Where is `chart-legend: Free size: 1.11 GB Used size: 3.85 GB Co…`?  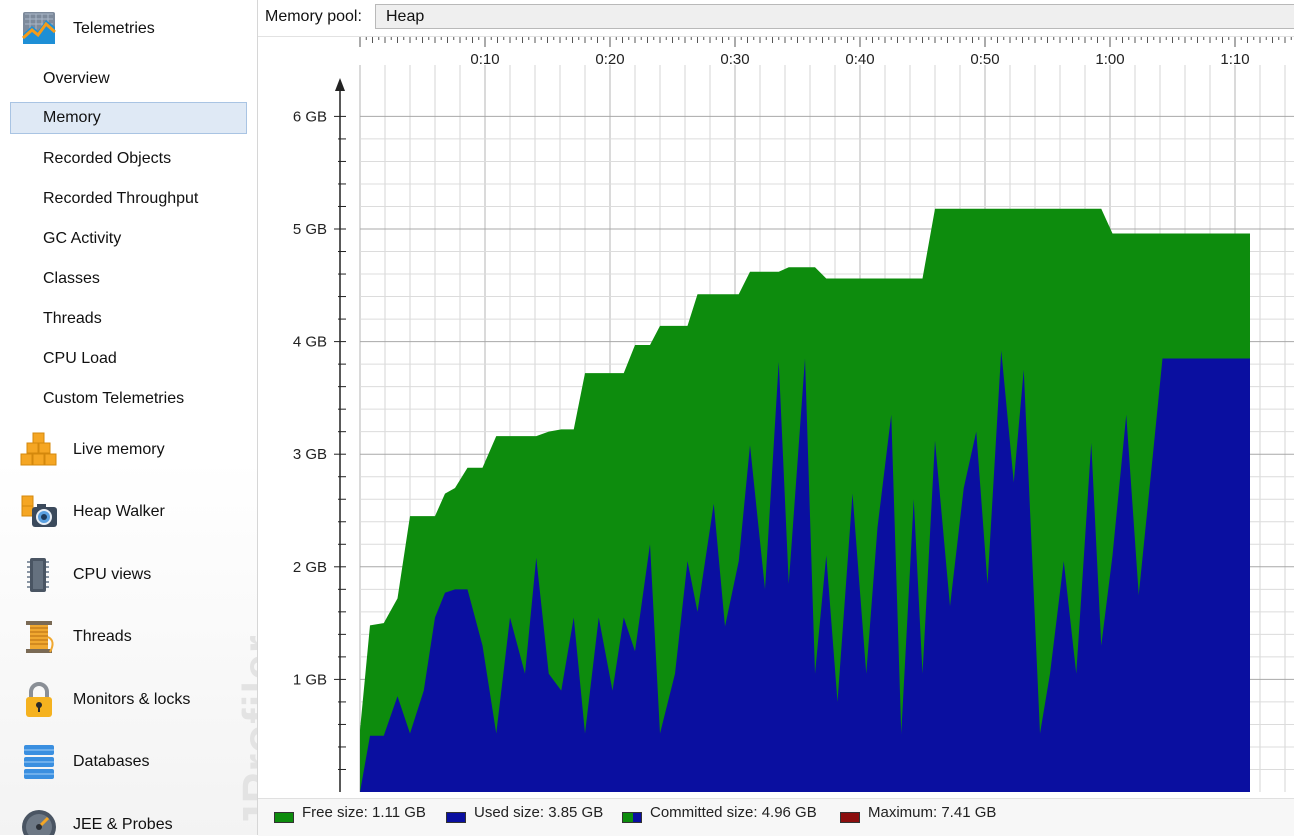
chart-legend: Free size: 1.11 GB Used size: 3.85 GB Co… is located at coordinates (776, 817).